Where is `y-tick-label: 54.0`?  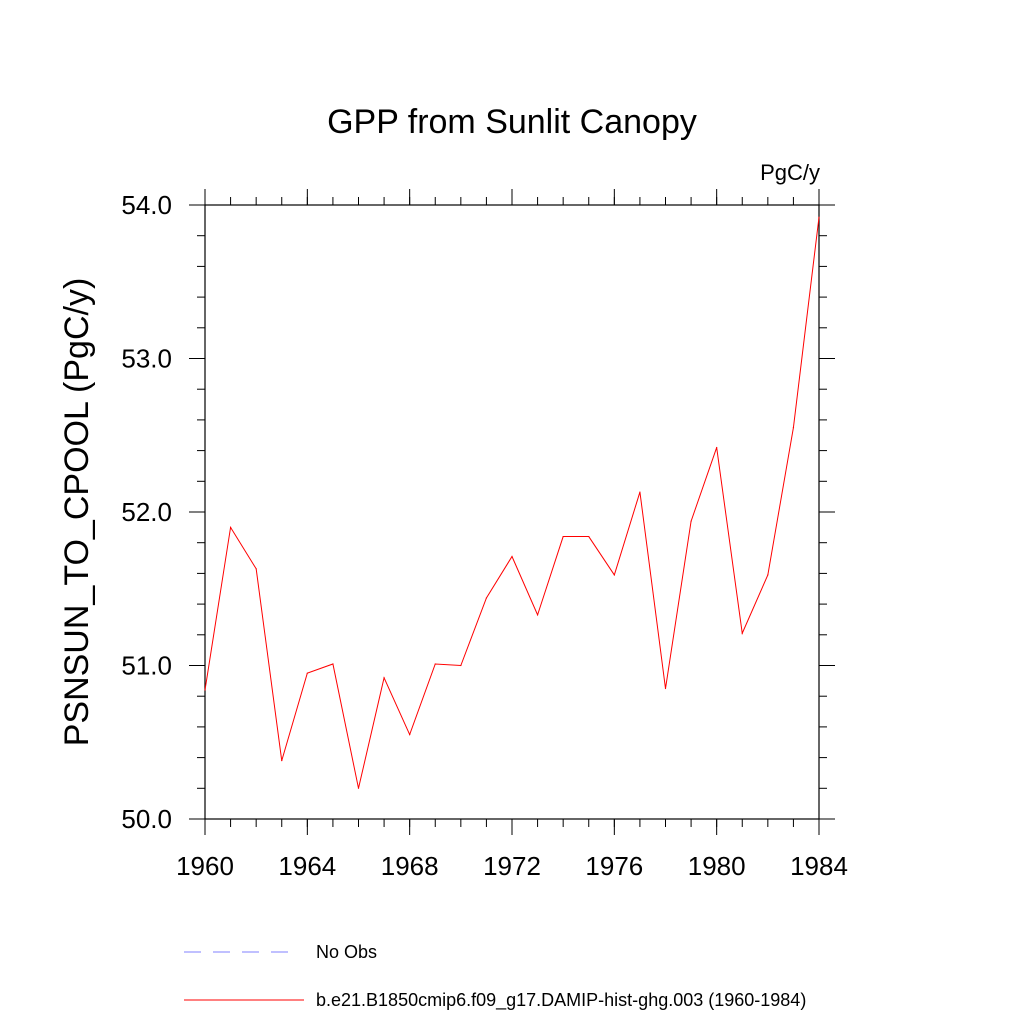 y-tick-label: 54.0 is located at coordinates (146, 205).